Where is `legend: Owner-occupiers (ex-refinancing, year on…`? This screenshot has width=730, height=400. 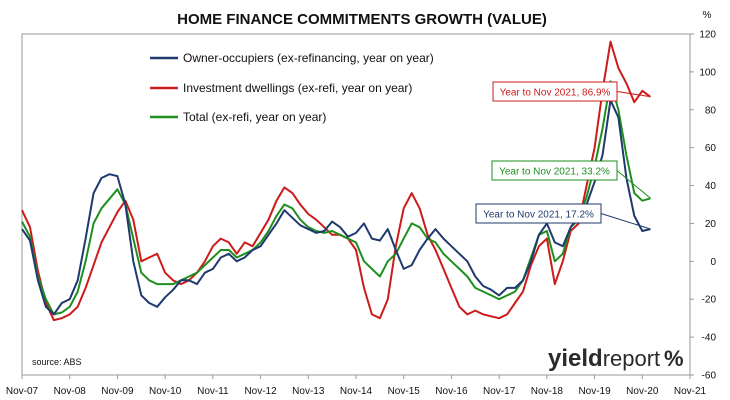 legend: Owner-occupiers (ex-refinancing, year on… is located at coordinates (292, 87).